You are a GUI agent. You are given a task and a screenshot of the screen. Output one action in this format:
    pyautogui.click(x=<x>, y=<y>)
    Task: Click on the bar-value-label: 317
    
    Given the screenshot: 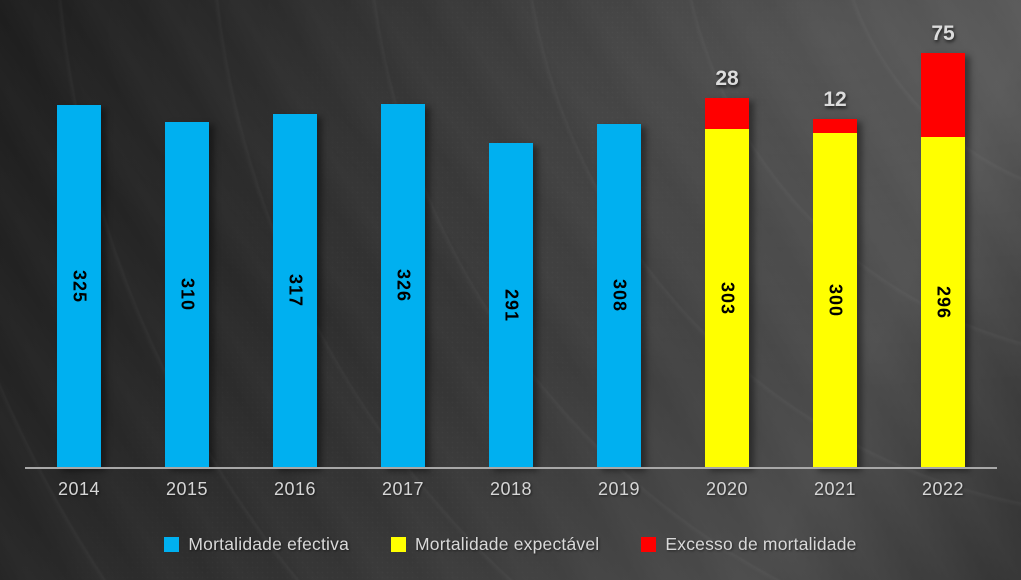 What is the action you would take?
    pyautogui.click(x=295, y=291)
    